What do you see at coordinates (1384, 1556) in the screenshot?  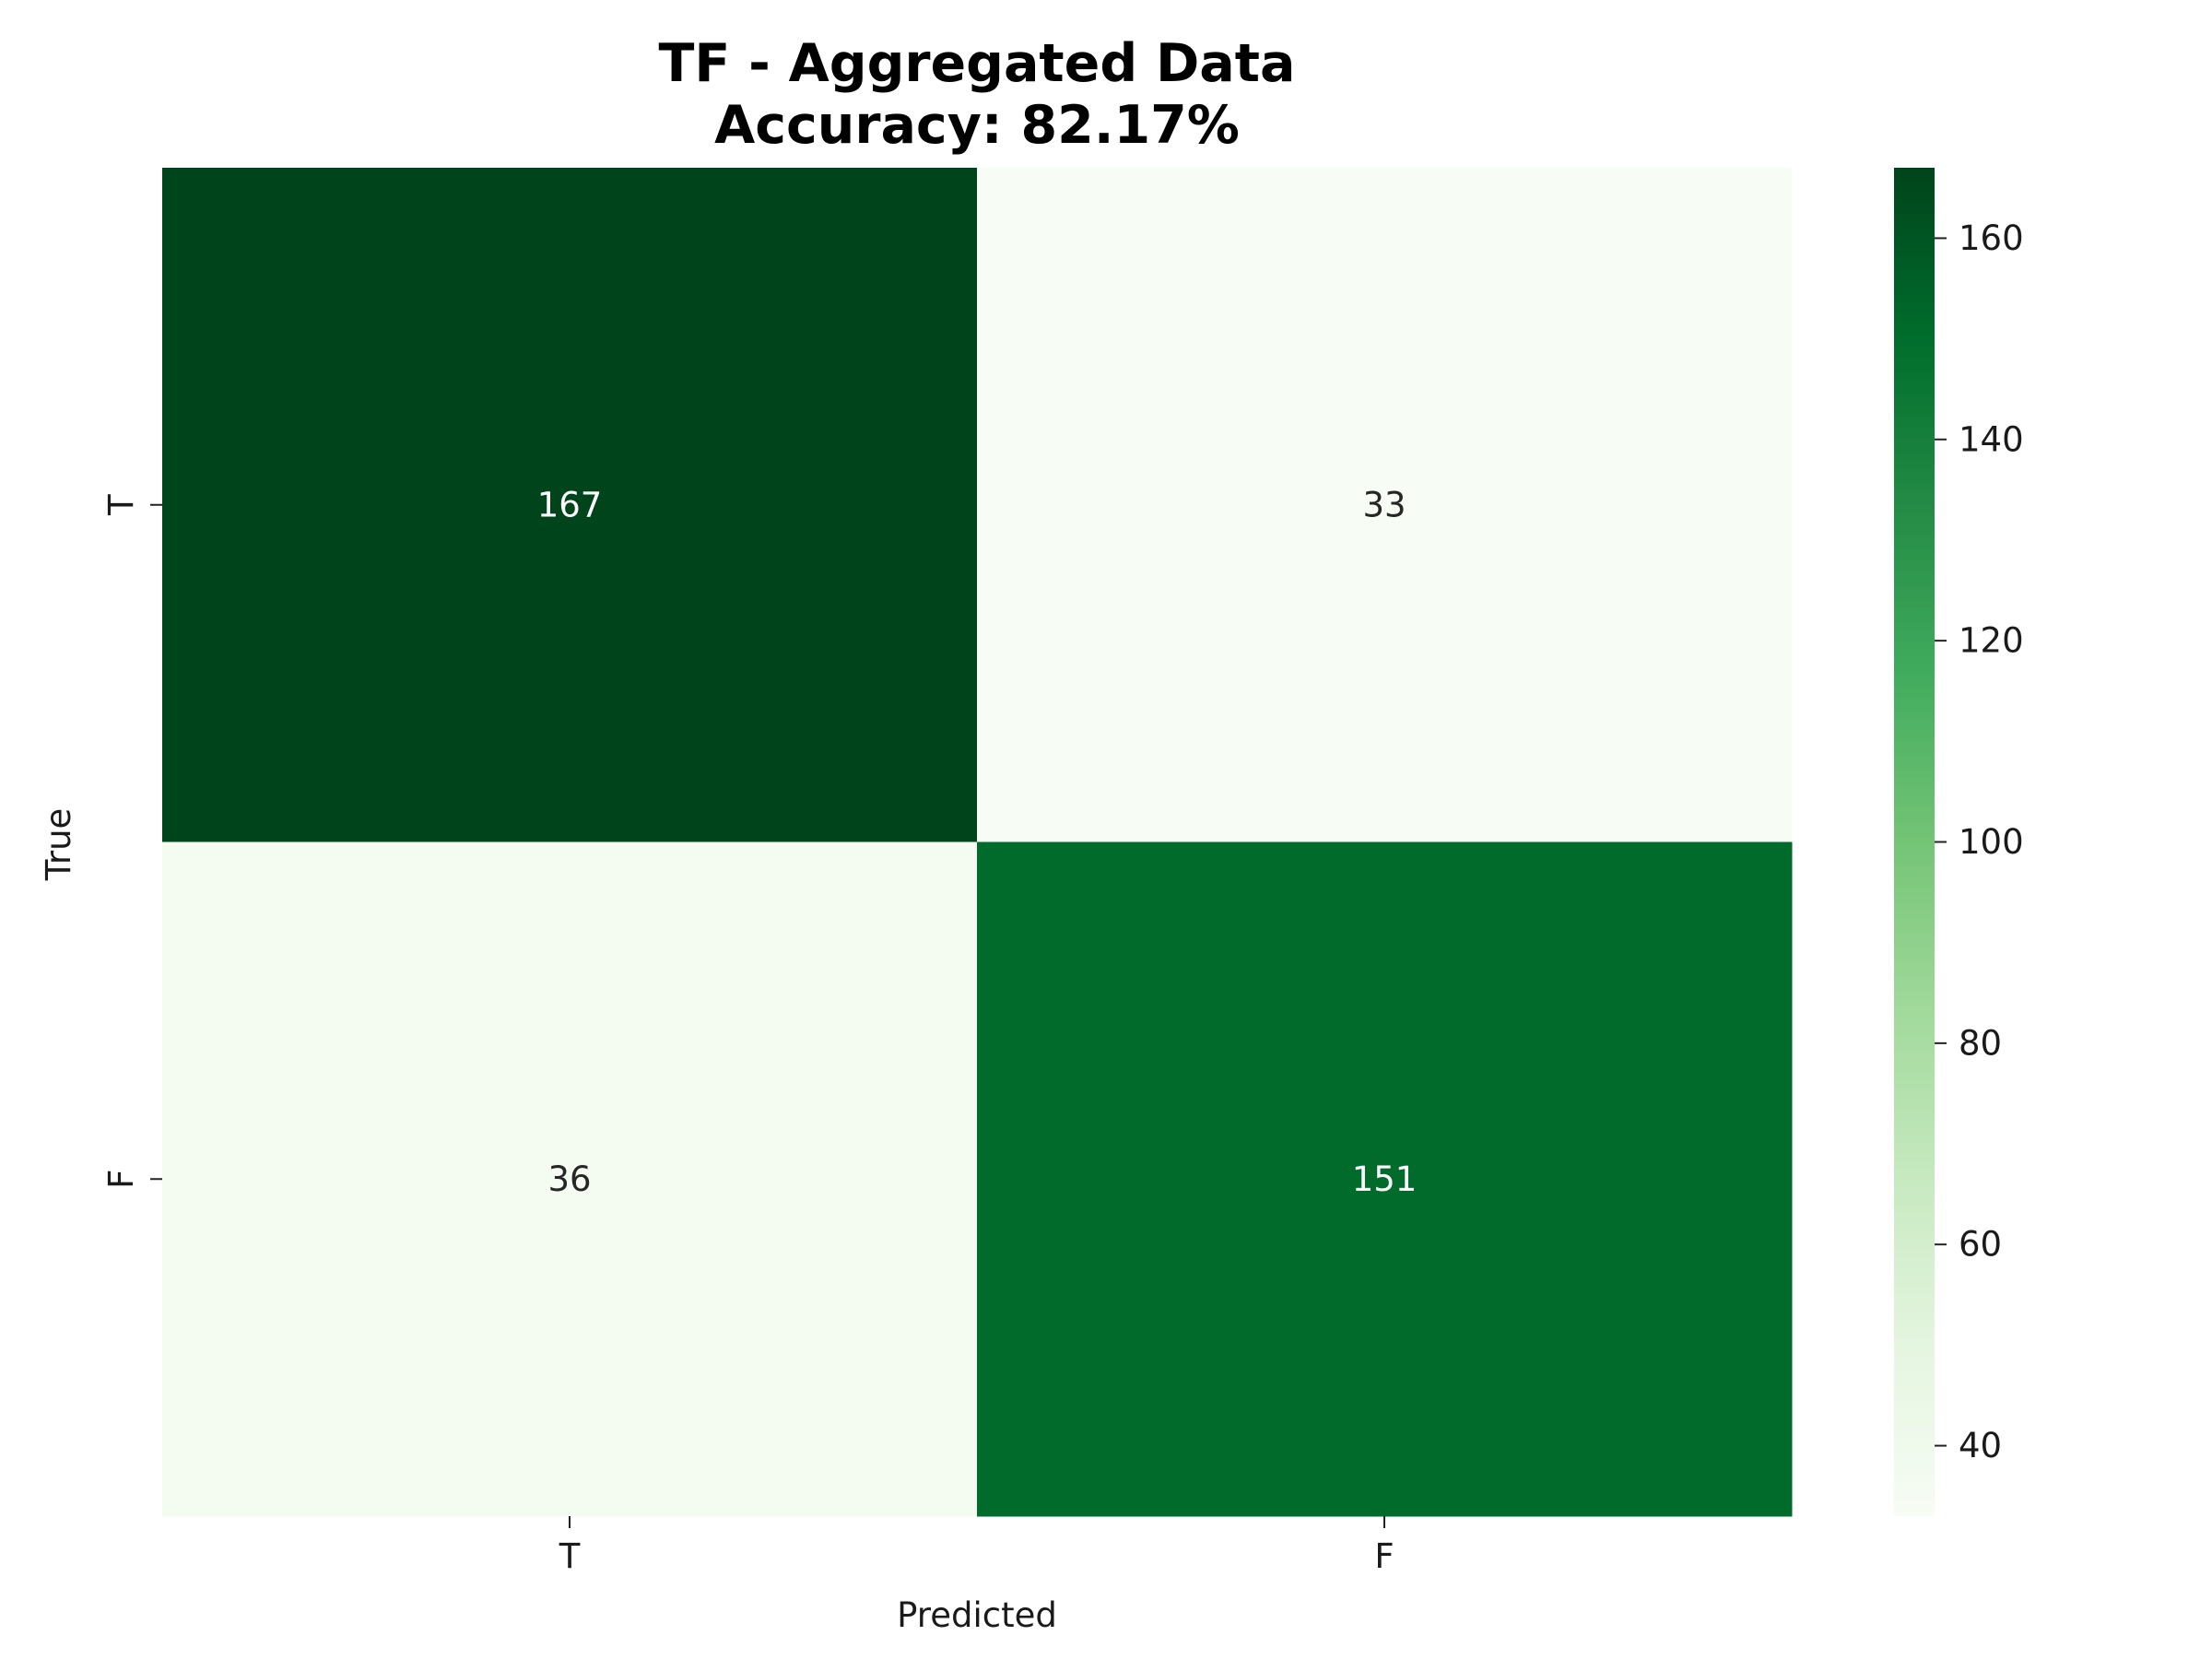 I see `x-tick-label: F` at bounding box center [1384, 1556].